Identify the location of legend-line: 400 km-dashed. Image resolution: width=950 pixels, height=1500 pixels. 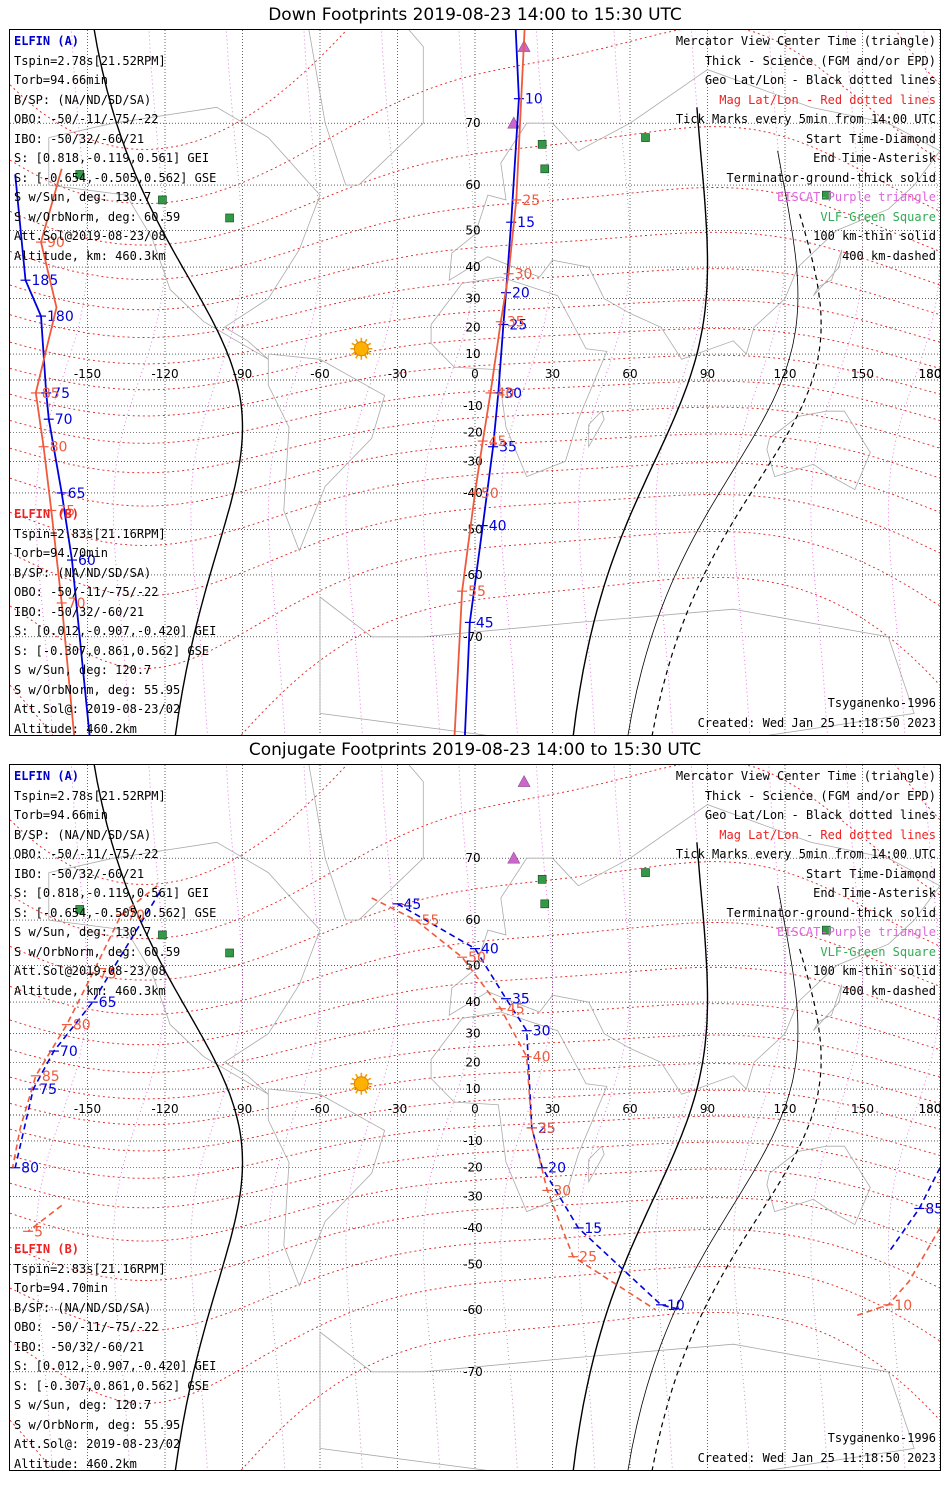
(889, 990).